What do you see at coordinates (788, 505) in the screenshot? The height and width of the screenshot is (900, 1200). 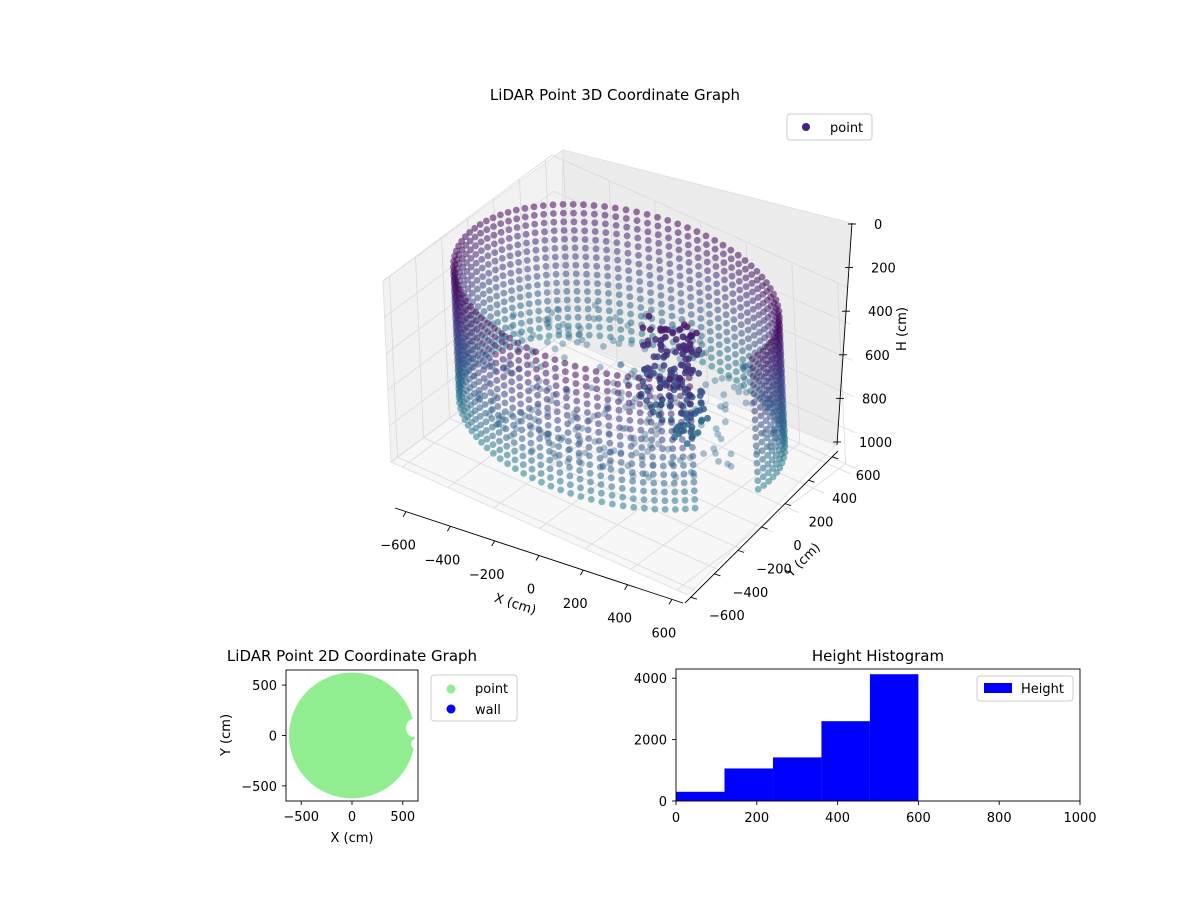 I see `y-tick-3d` at bounding box center [788, 505].